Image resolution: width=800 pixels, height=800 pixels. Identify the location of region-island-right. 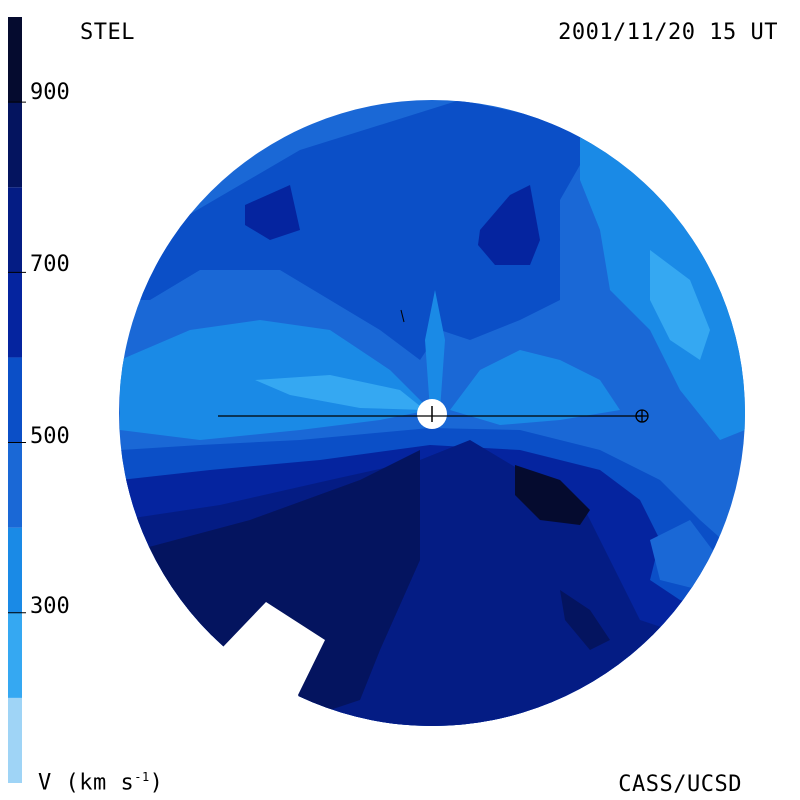
(509, 225).